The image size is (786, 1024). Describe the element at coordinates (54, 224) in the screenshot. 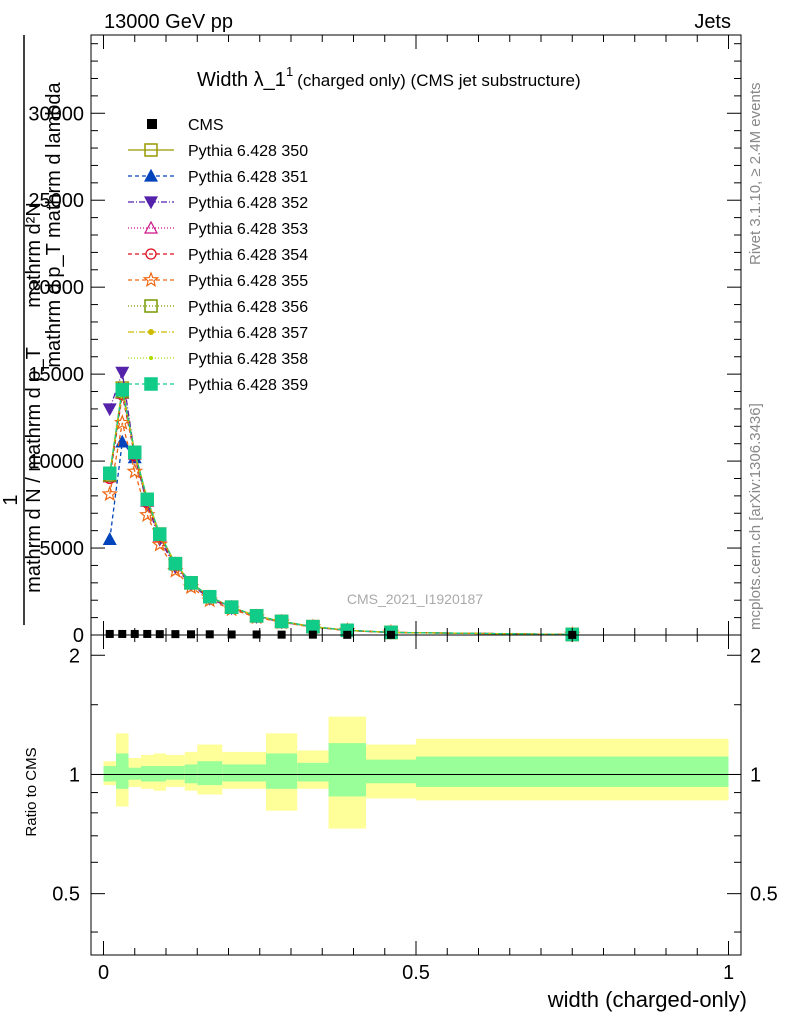

I see `ylabel-lambda: mathrm d p_T mathrm d lambda` at that location.